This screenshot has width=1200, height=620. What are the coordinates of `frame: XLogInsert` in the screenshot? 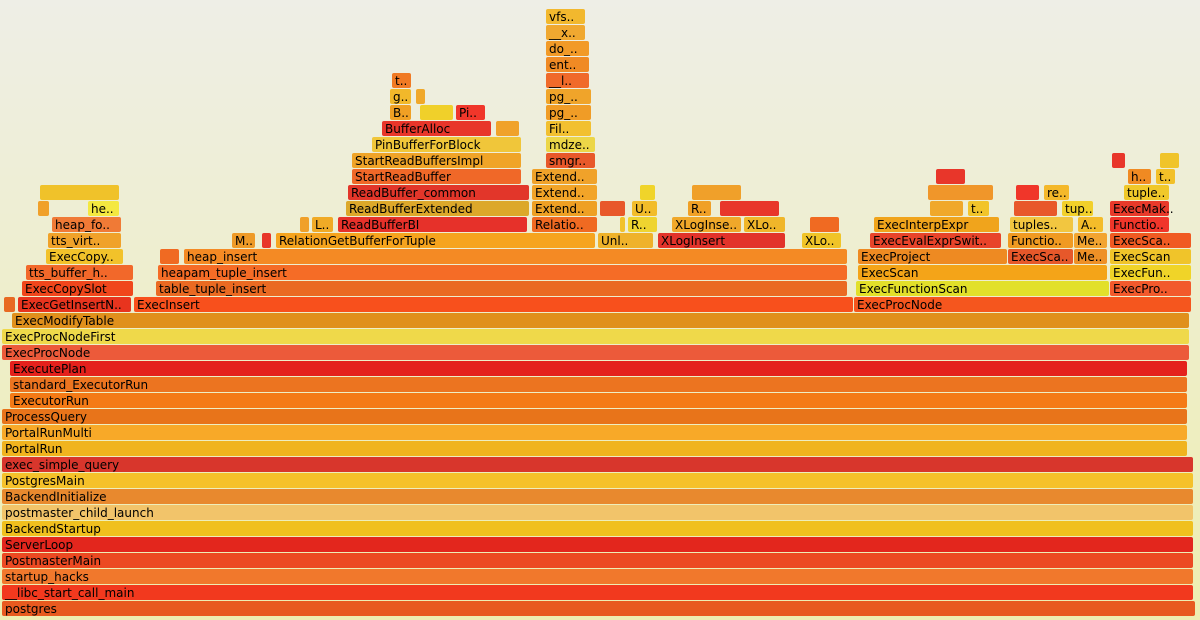 It's located at (721, 240).